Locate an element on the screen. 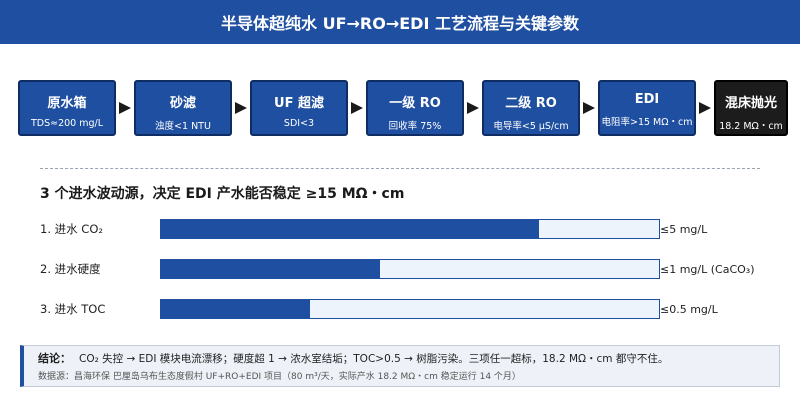  step-param: TDS≈200 mg/L is located at coordinates (67, 123).